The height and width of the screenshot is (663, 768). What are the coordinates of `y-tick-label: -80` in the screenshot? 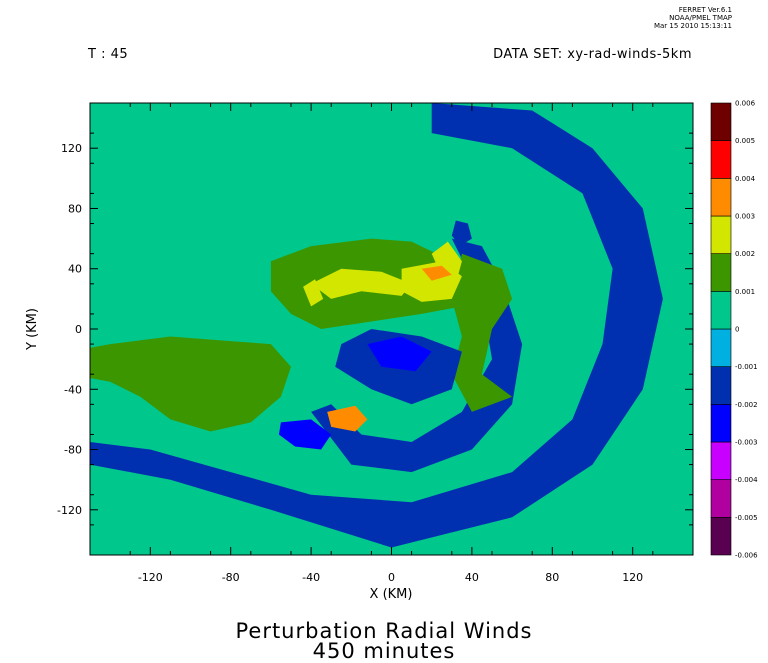 It's located at (73, 450).